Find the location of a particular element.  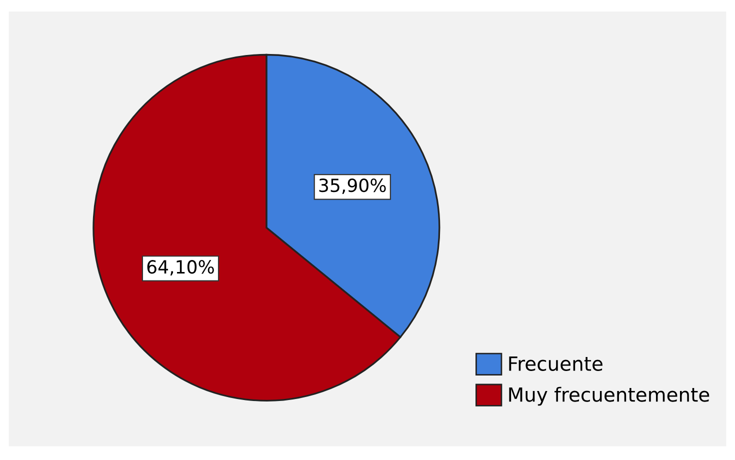

data-label: 64,10% is located at coordinates (180, 268).